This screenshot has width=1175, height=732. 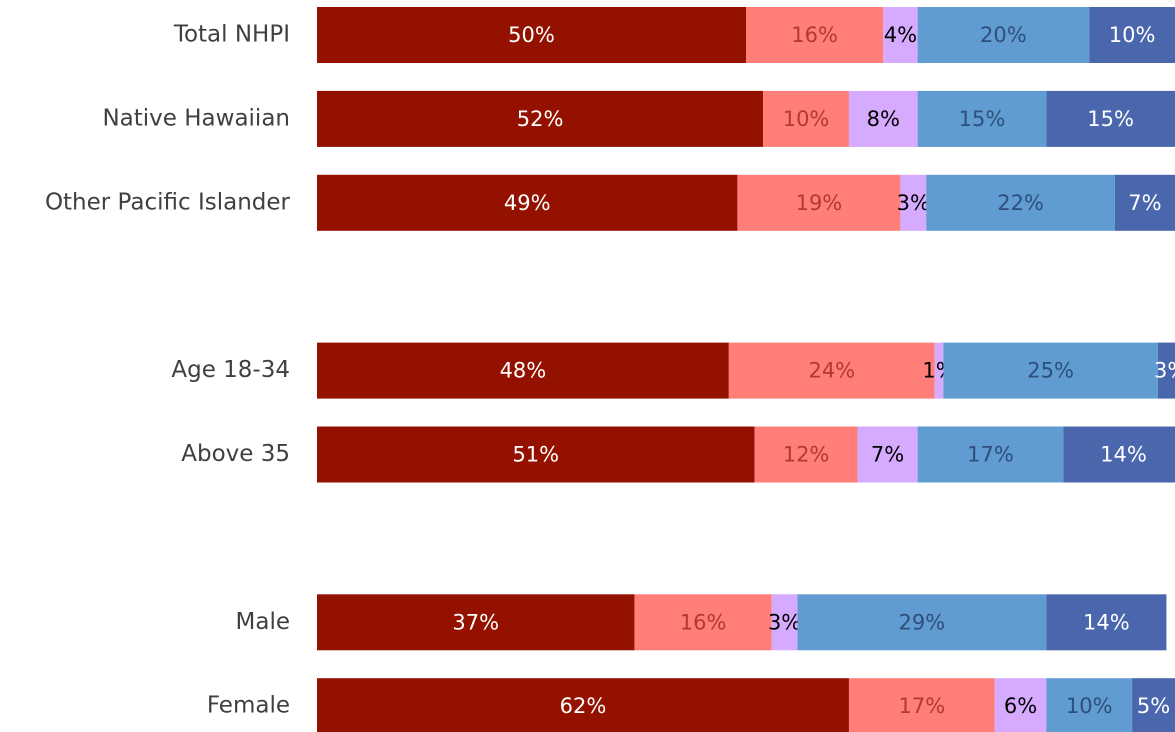 I want to click on data-label: 5%, so click(x=1153, y=706).